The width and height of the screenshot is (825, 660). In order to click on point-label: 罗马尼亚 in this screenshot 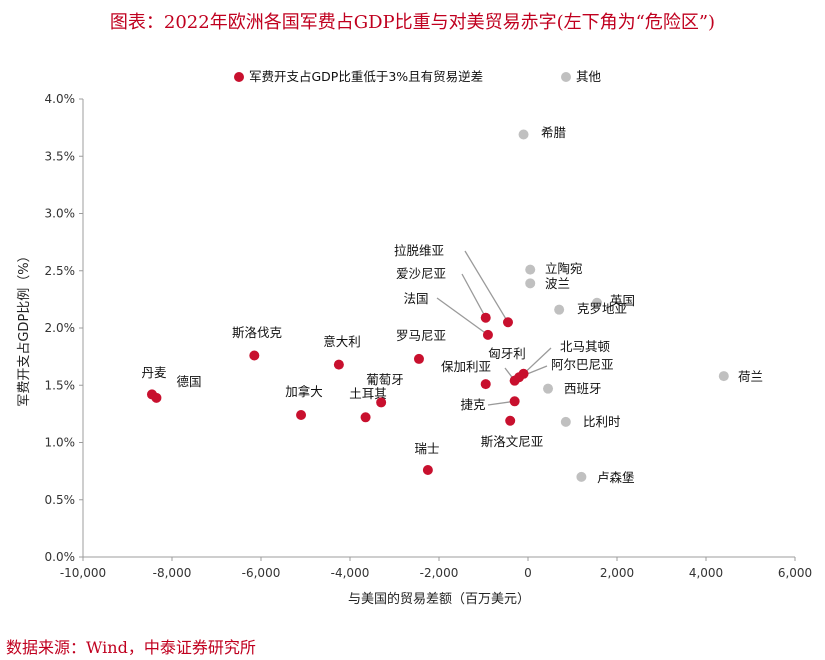, I will do `click(421, 335)`.